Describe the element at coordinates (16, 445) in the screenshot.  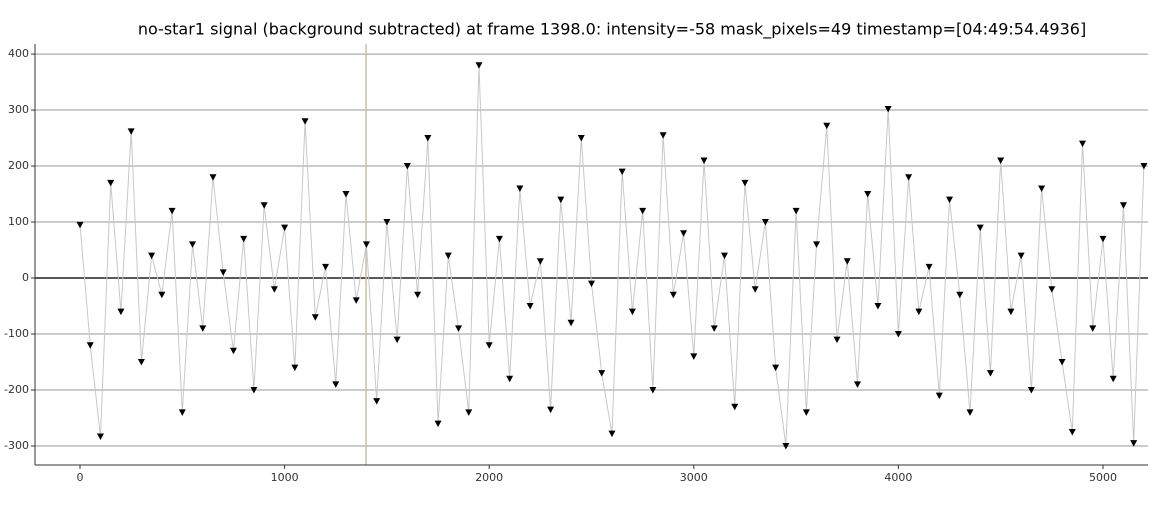
I see `y-tick-label: -300` at that location.